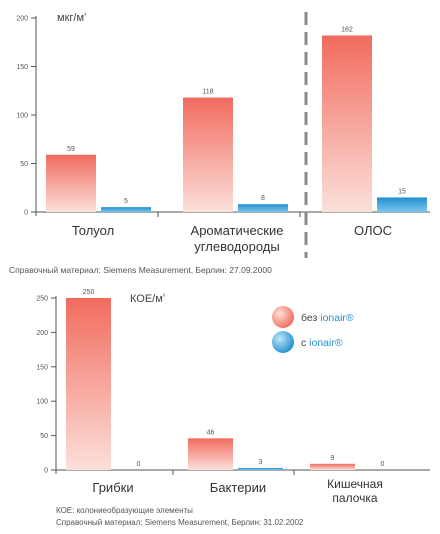 This screenshot has height=534, width=440. Describe the element at coordinates (148, 299) in the screenshot. I see `chart2-unit-label: КОЕ/м³` at that location.